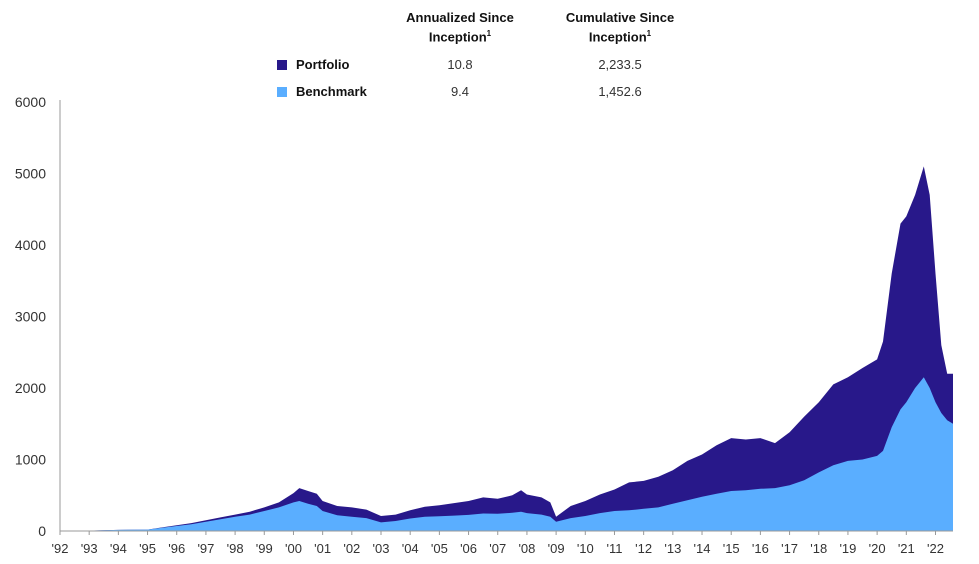 Image resolution: width=979 pixels, height=564 pixels. Describe the element at coordinates (468, 548) in the screenshot. I see `x-tick-label: '06` at that location.